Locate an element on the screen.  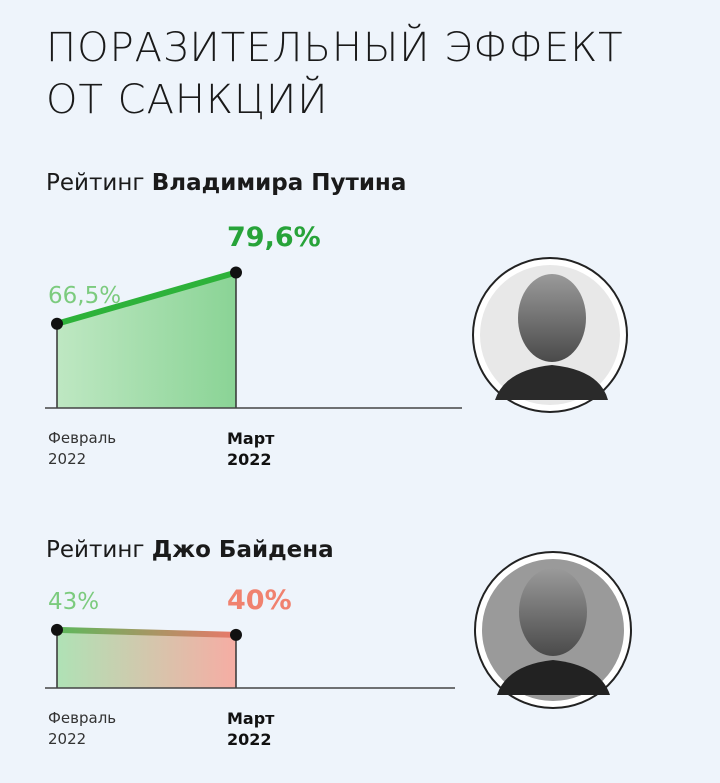
chart-title: Рейтинг Джо Байдена is located at coordinates (190, 550).